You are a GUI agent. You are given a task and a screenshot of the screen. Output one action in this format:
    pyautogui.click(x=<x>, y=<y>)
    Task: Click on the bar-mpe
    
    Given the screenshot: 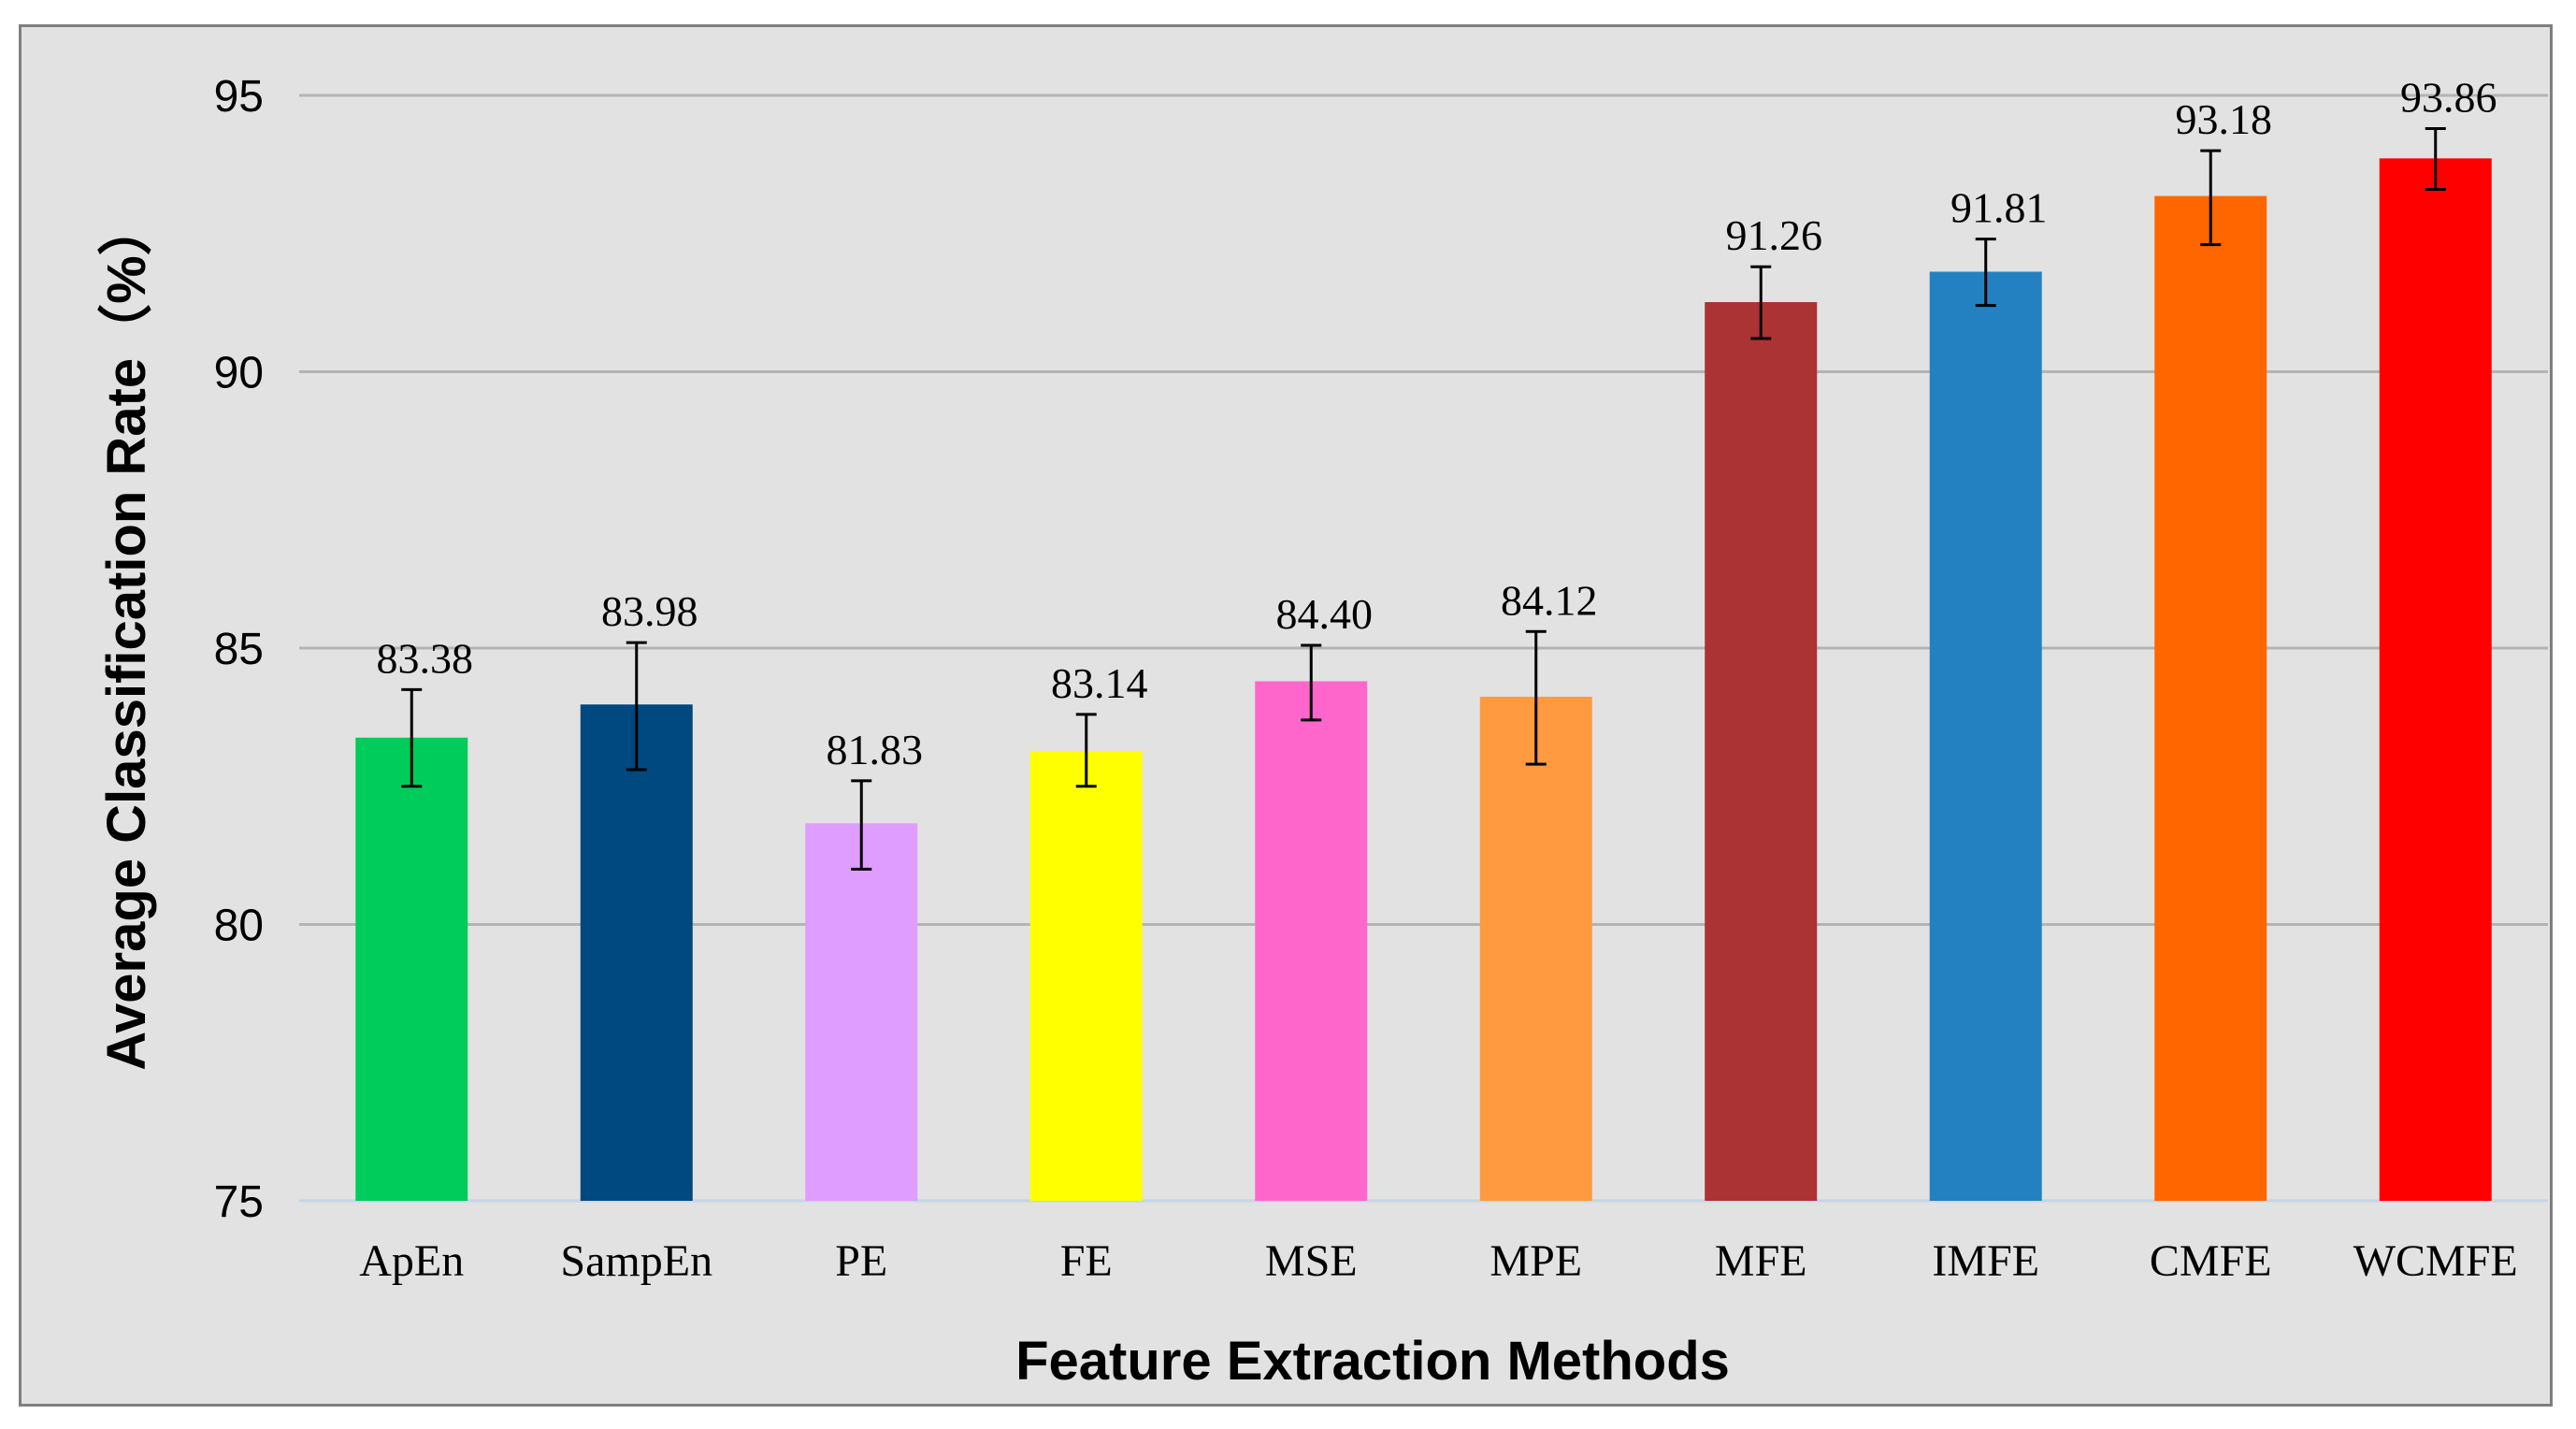 What is the action you would take?
    pyautogui.click(x=1536, y=949)
    